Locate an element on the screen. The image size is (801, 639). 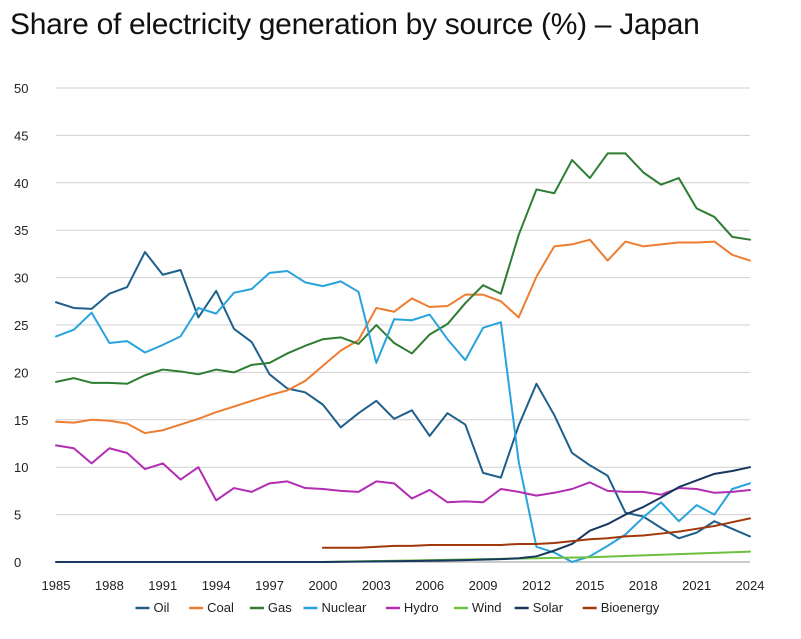
y-tick-label-10: 10 is located at coordinates (21, 467).